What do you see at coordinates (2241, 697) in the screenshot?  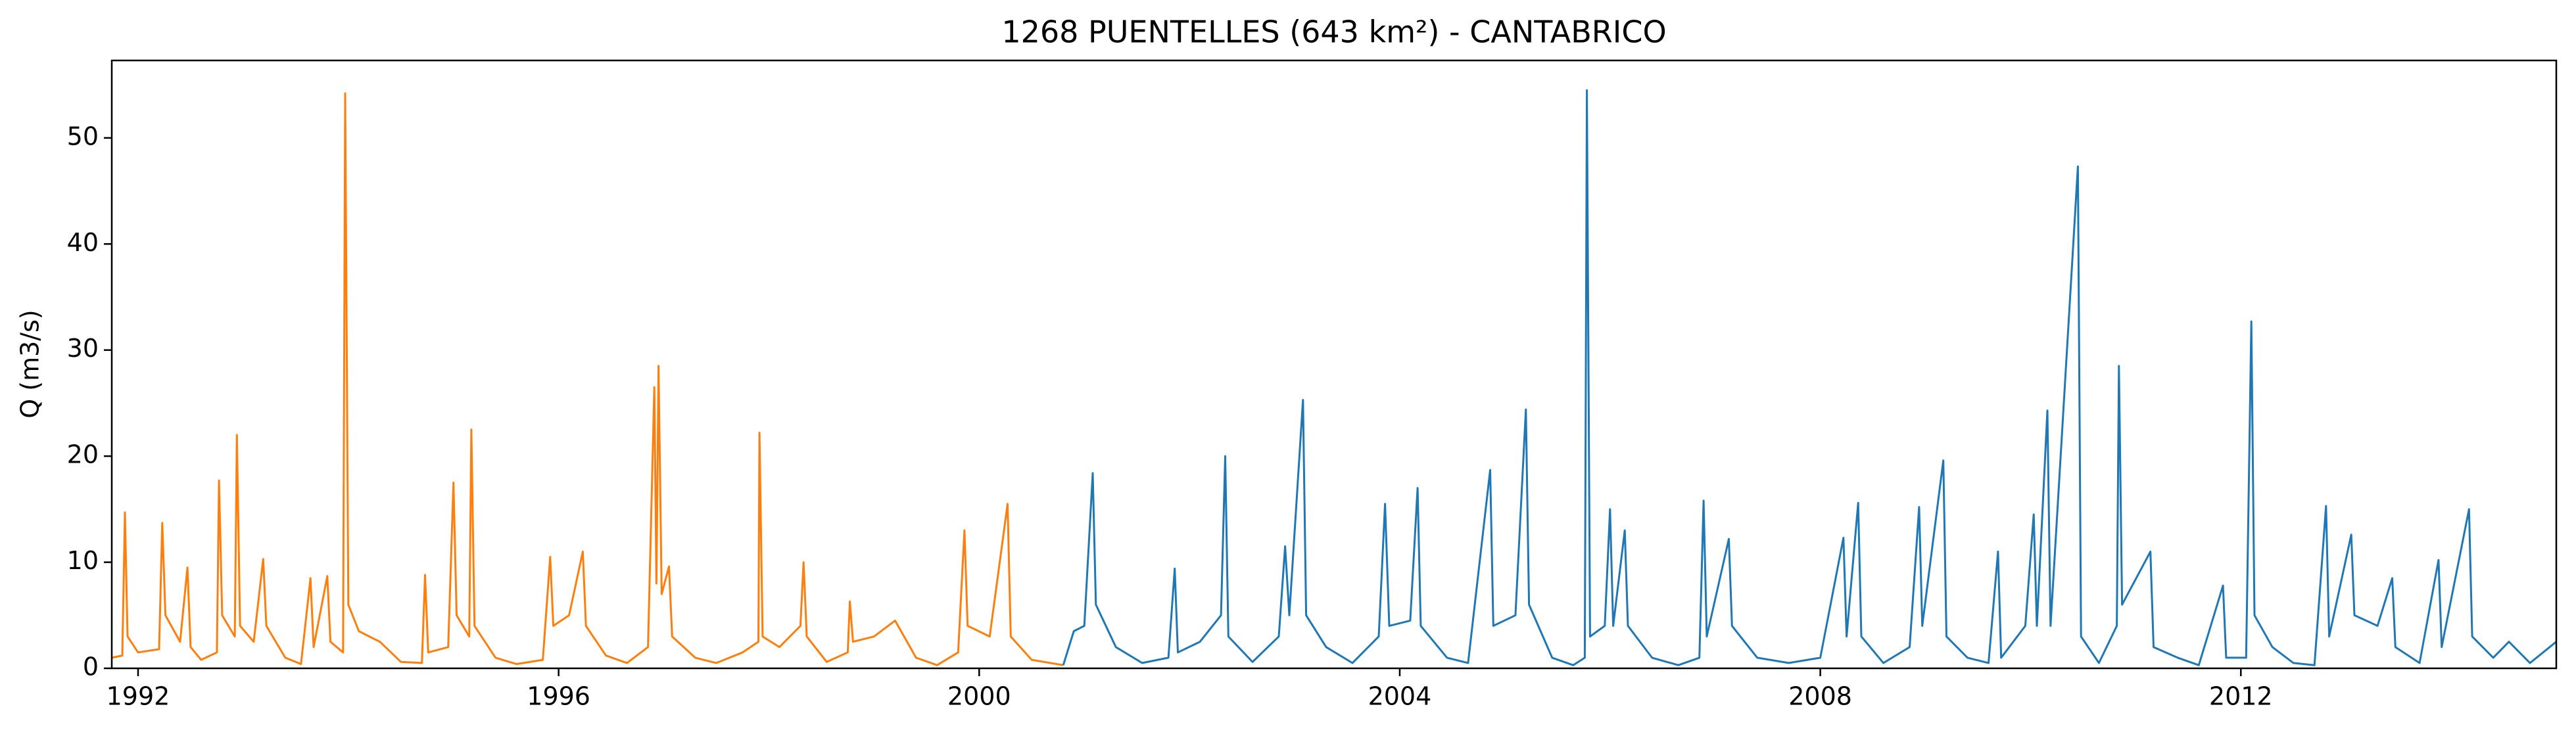 I see `x-tick-label: 2012` at bounding box center [2241, 697].